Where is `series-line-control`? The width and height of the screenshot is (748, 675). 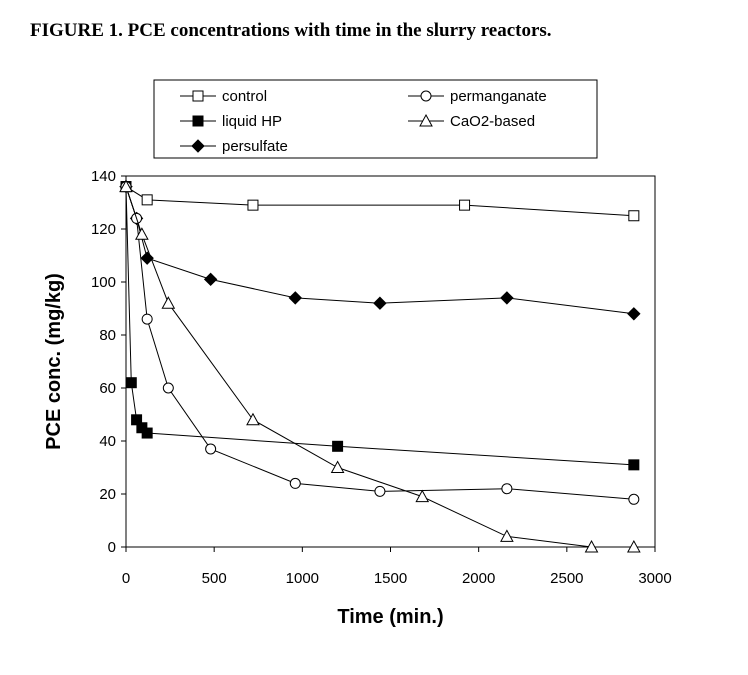 series-line-control is located at coordinates (379, 201).